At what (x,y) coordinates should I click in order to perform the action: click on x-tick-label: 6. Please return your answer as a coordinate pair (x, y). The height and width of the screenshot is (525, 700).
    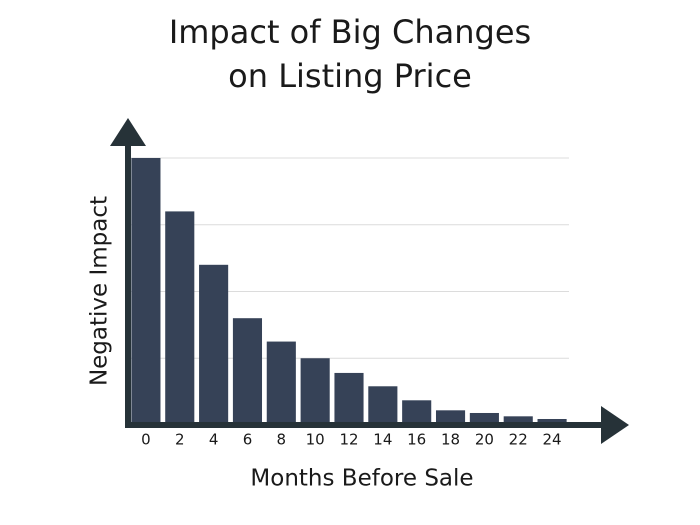
    Looking at the image, I should click on (248, 440).